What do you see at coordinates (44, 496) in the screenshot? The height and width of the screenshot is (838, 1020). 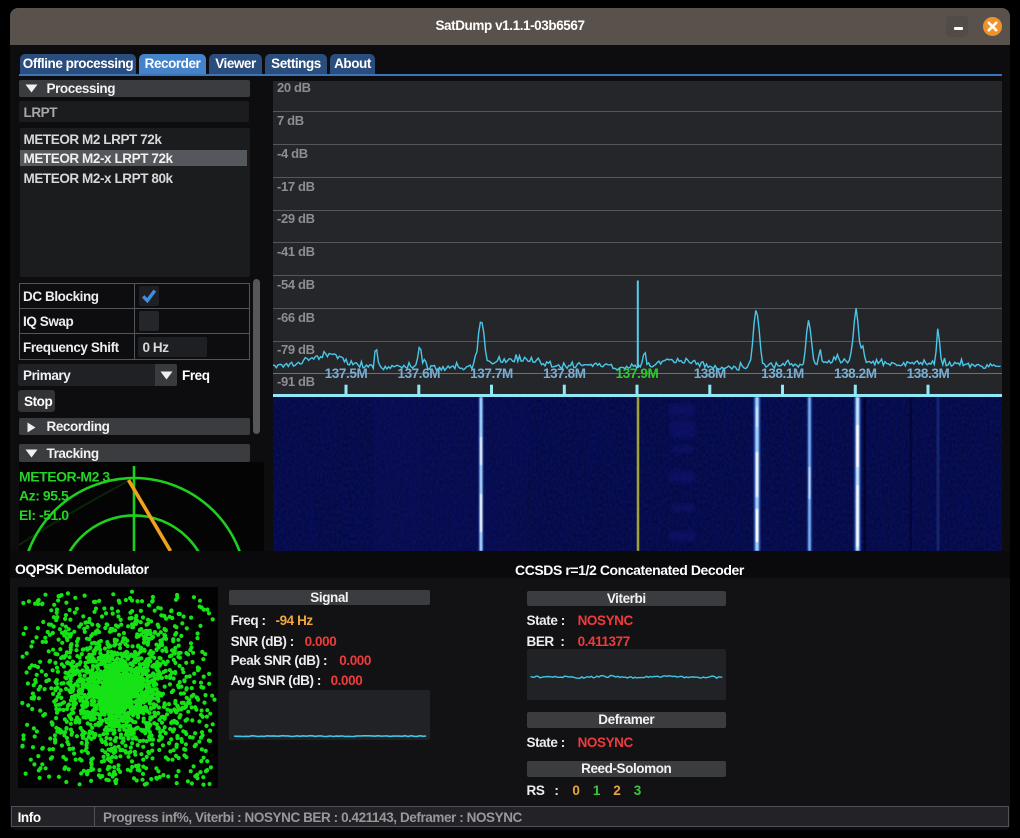 I see `svg-text: Az: 95.5` at bounding box center [44, 496].